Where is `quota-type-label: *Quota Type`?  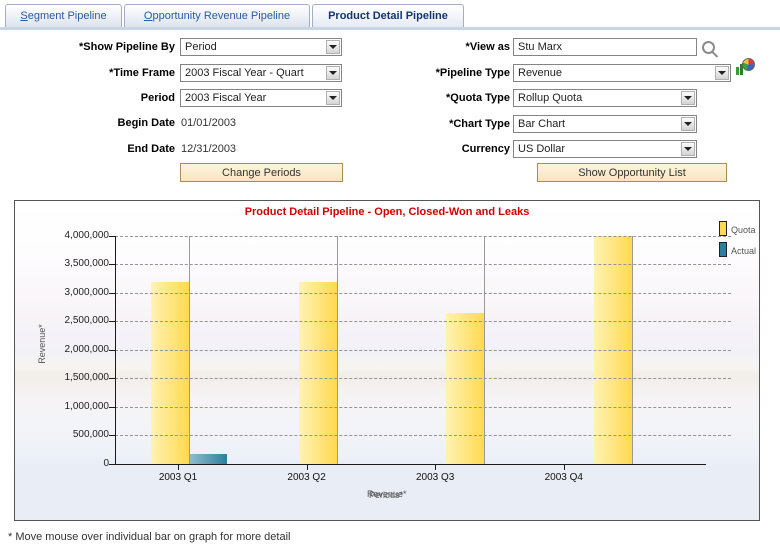
quota-type-label: *Quota Type is located at coordinates (478, 98).